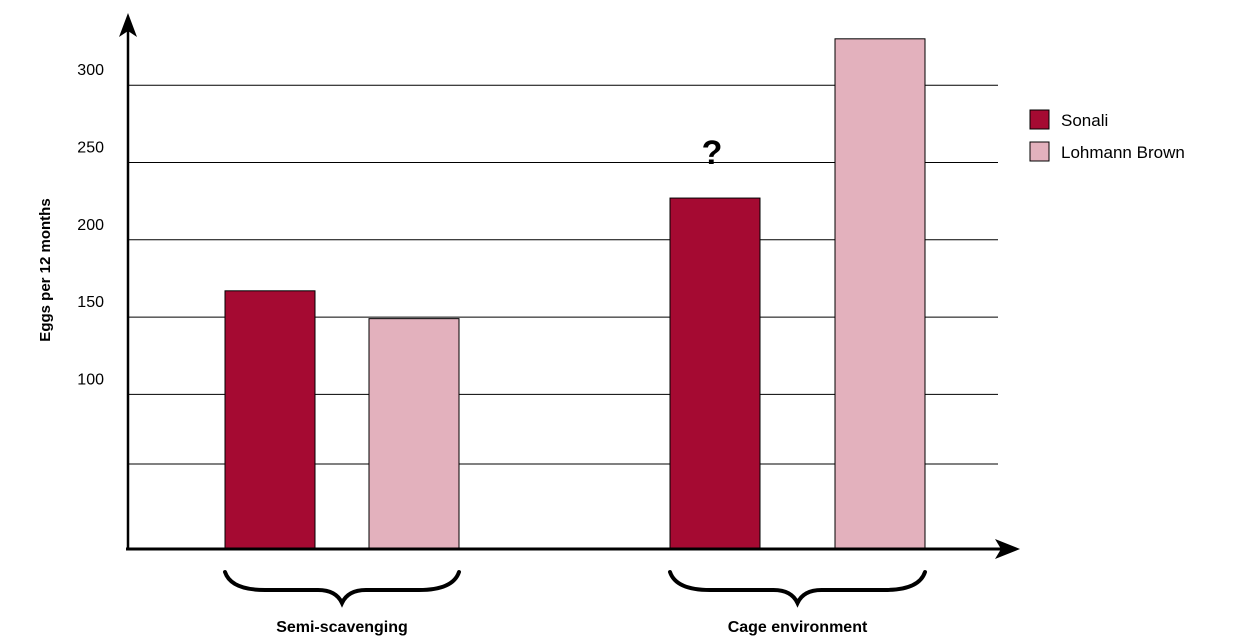  What do you see at coordinates (1123, 152) in the screenshot?
I see `legend-label-lohmann-brown: Lohmann Brown` at bounding box center [1123, 152].